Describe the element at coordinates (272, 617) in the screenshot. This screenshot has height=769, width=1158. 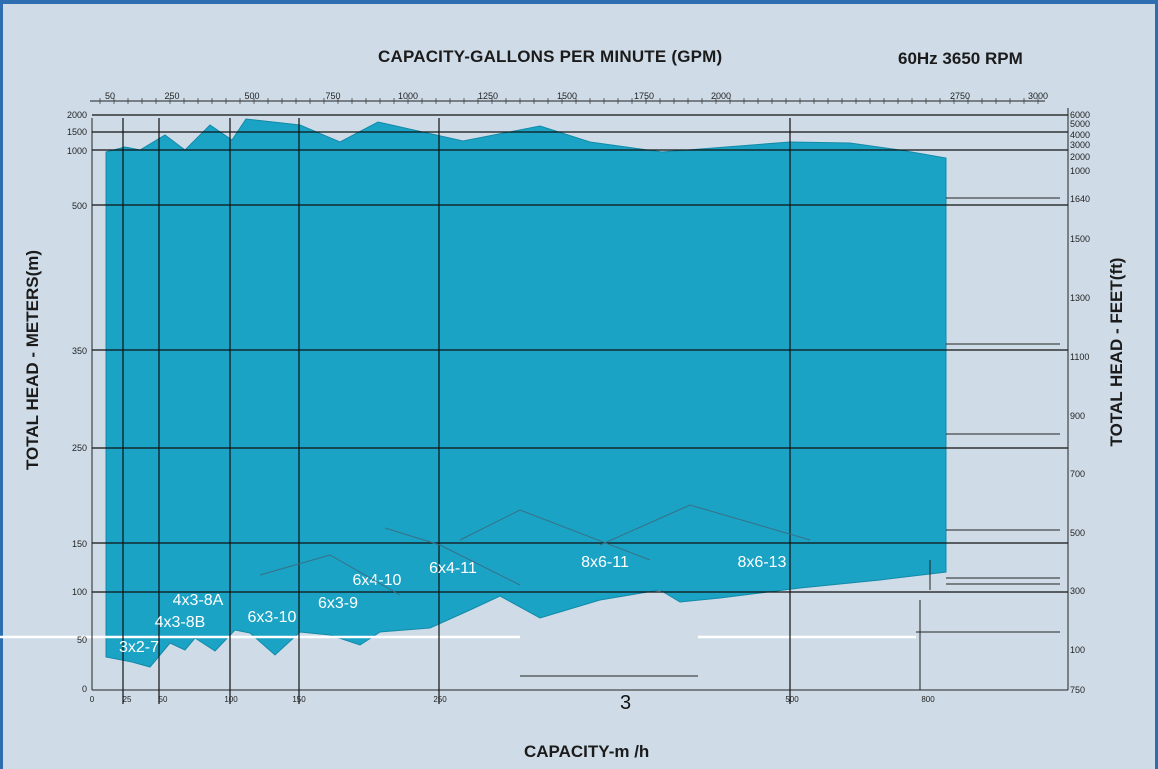
I see `pump-model-label: 6x3-10` at that location.